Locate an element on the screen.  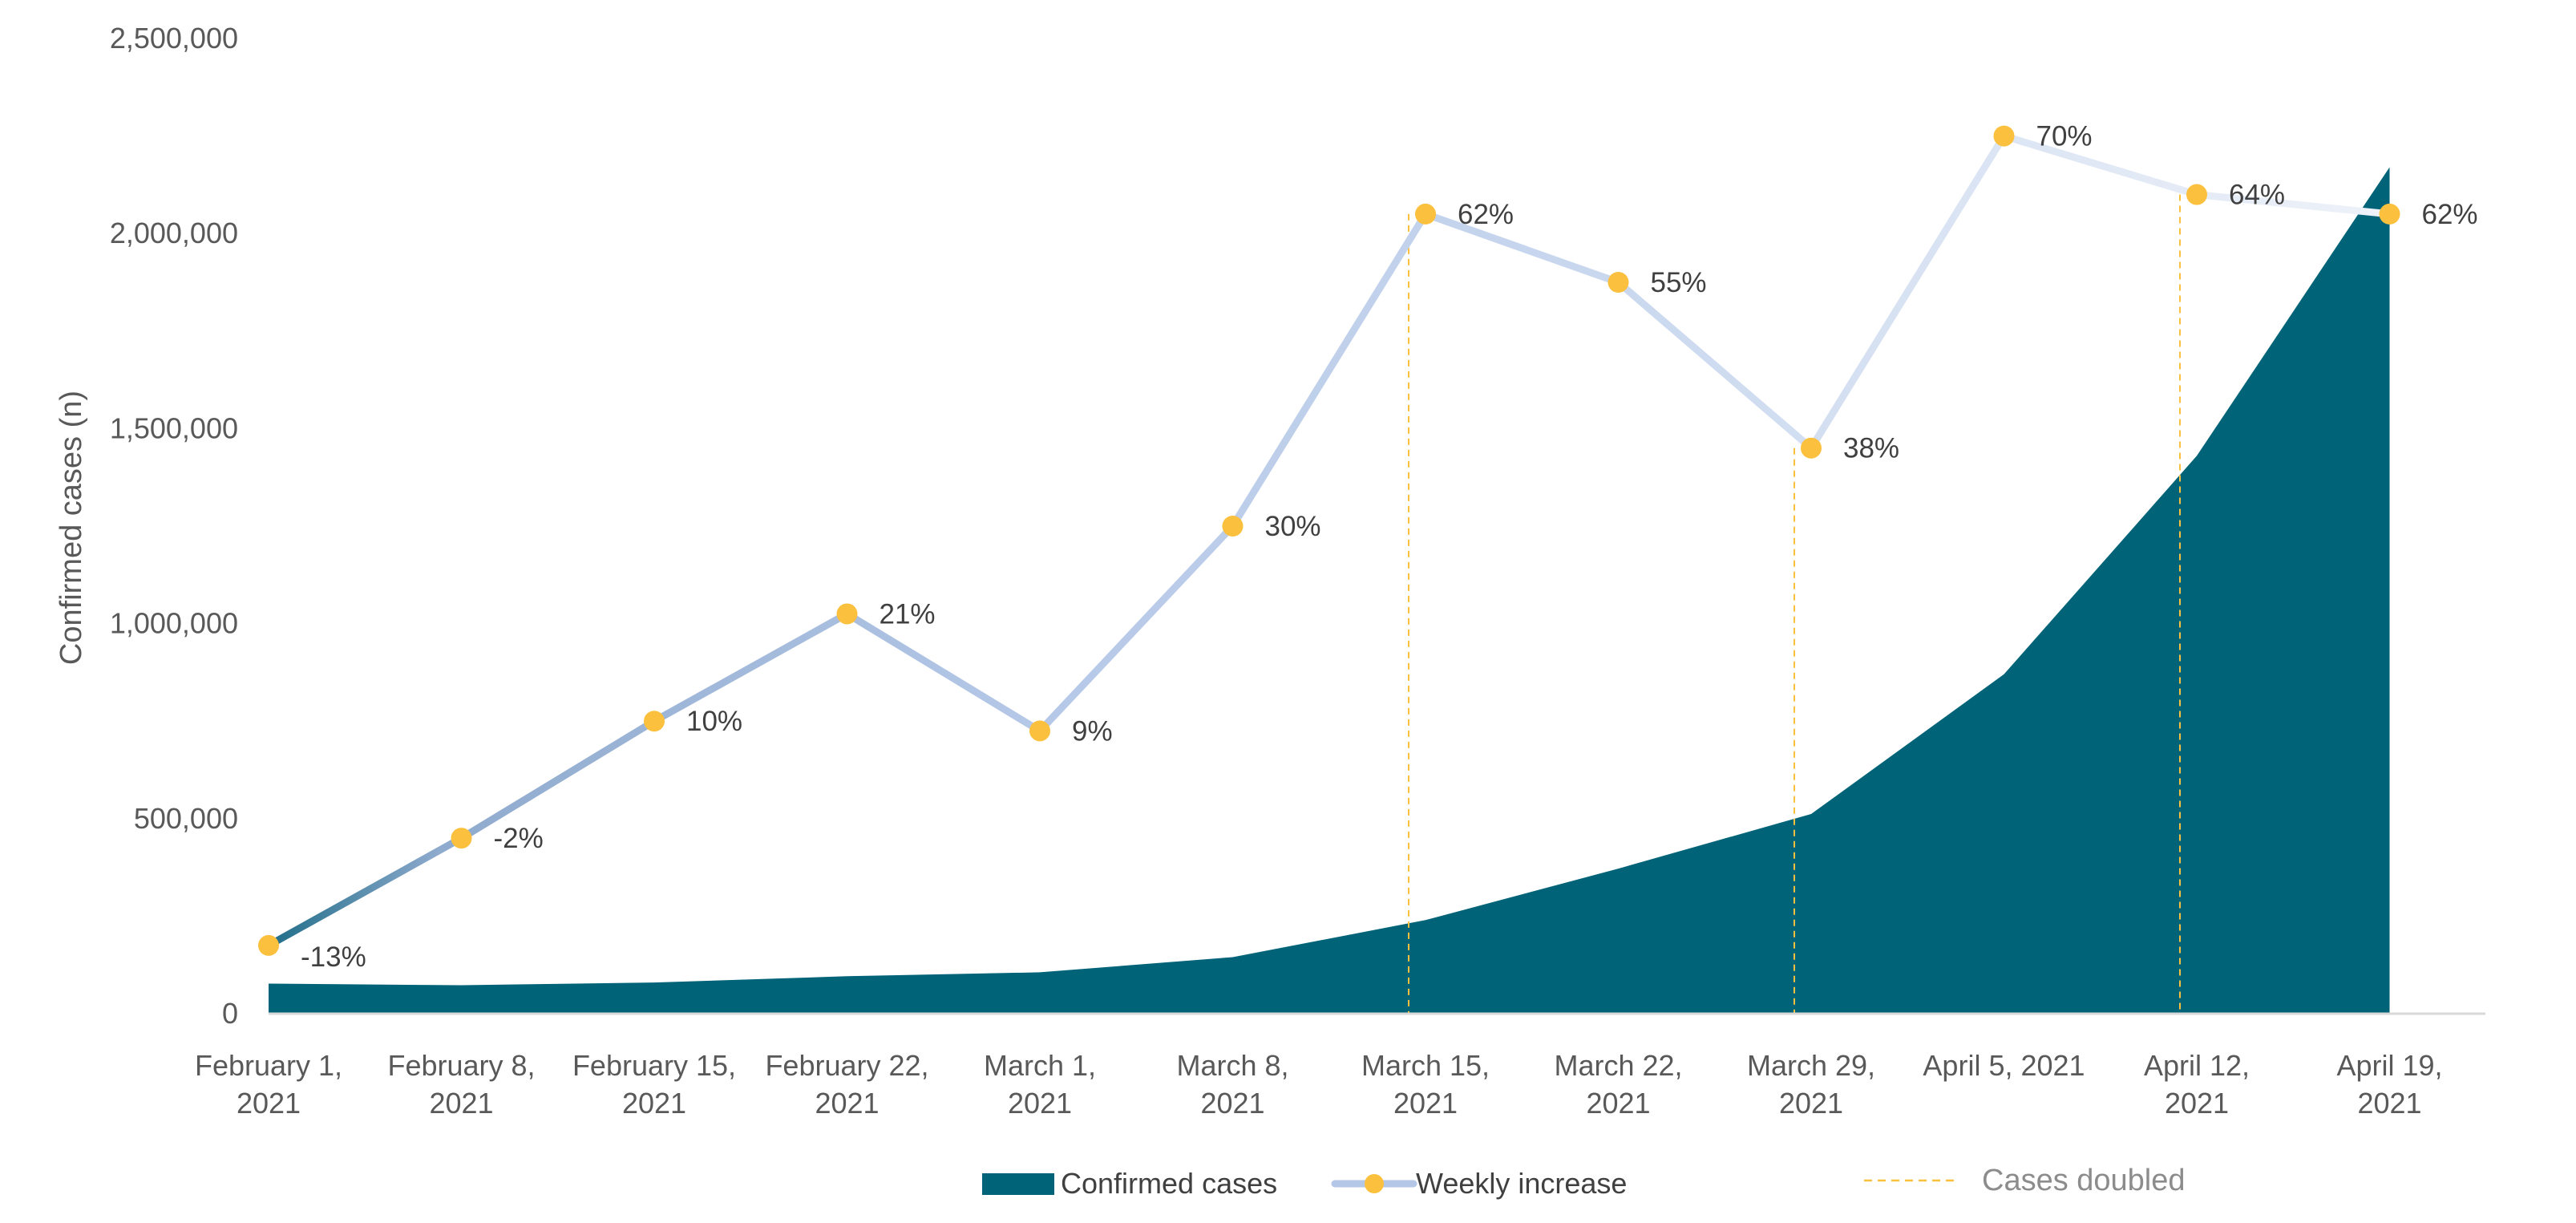
data-label: -13% is located at coordinates (333, 957).